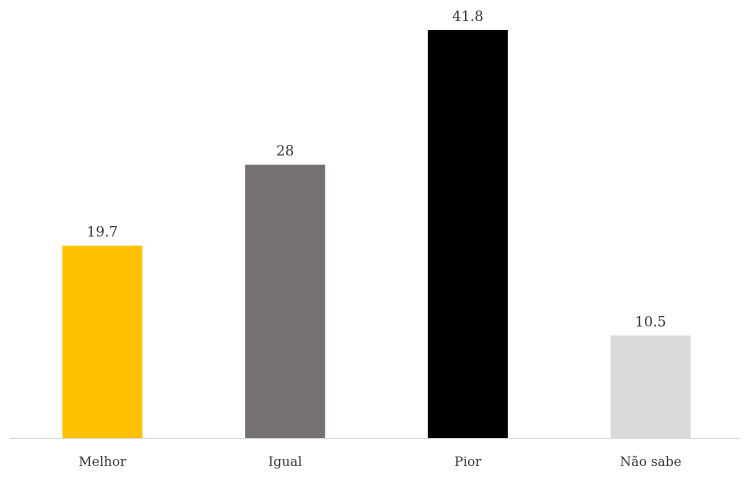 The image size is (753, 478). What do you see at coordinates (103, 462) in the screenshot?
I see `x-tick-label: Melhor` at bounding box center [103, 462].